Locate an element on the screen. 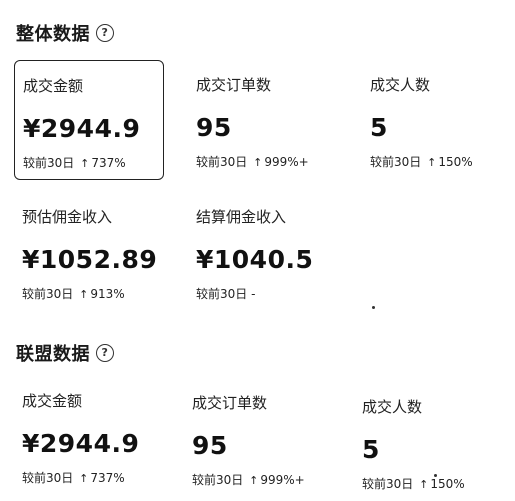 The image size is (515, 501). alliance-title-text: 联盟数据 is located at coordinates (53, 354).